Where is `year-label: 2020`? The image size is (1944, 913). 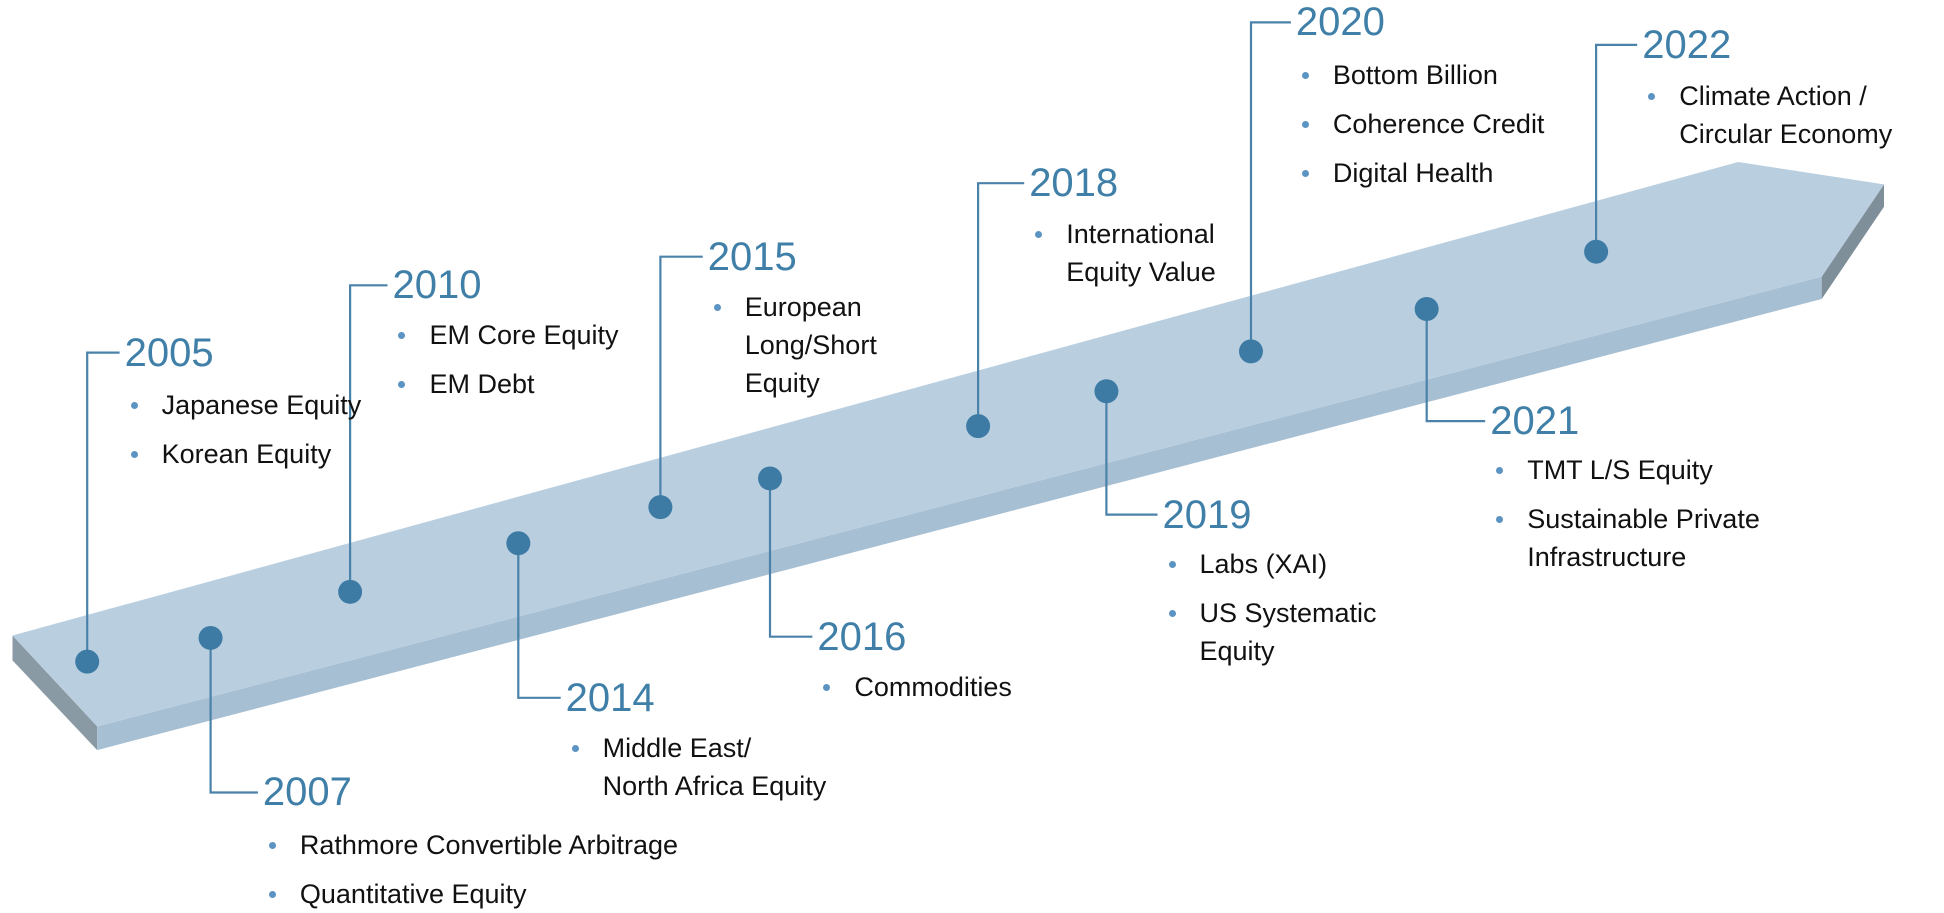
year-label: 2020 is located at coordinates (1340, 22).